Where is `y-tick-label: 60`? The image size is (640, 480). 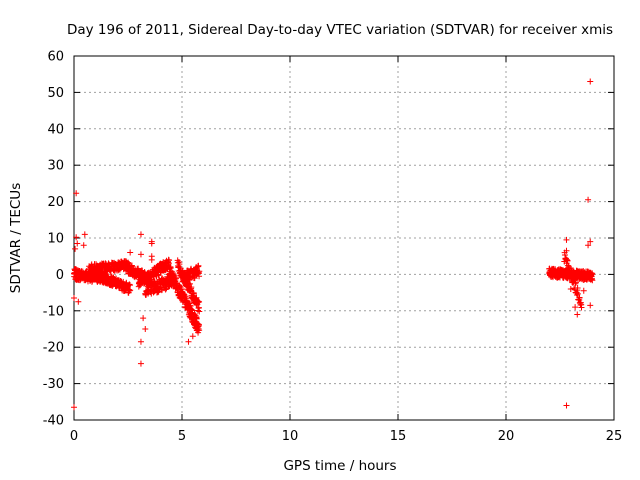 y-tick-label: 60 is located at coordinates (55, 57).